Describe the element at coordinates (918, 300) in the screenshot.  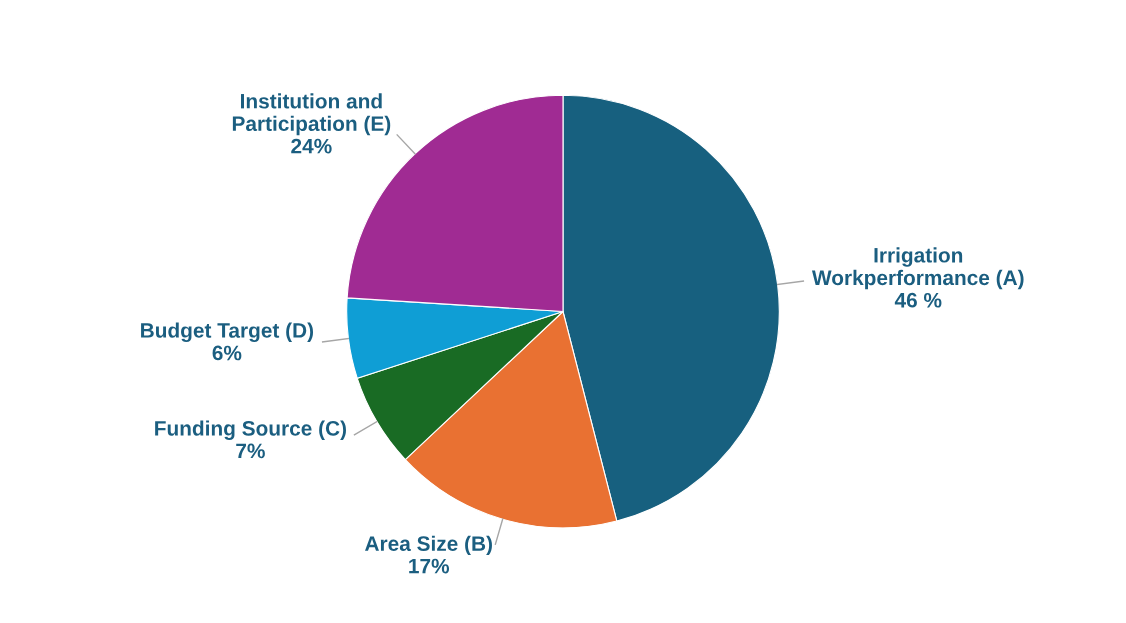
I see `data-label: 46 %` at that location.